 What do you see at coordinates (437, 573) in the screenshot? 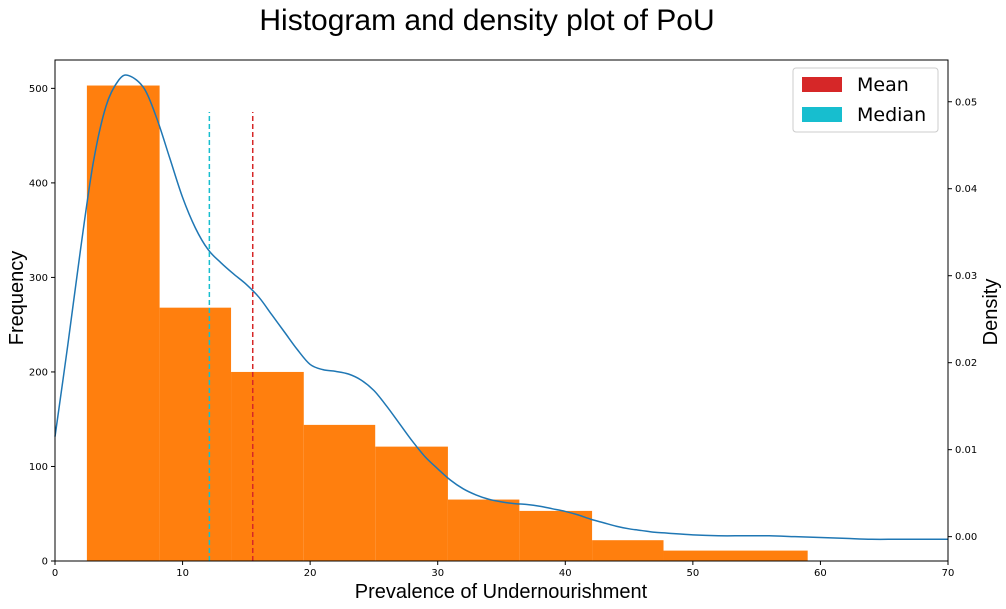
I see `x-tick-label: 30` at bounding box center [437, 573].